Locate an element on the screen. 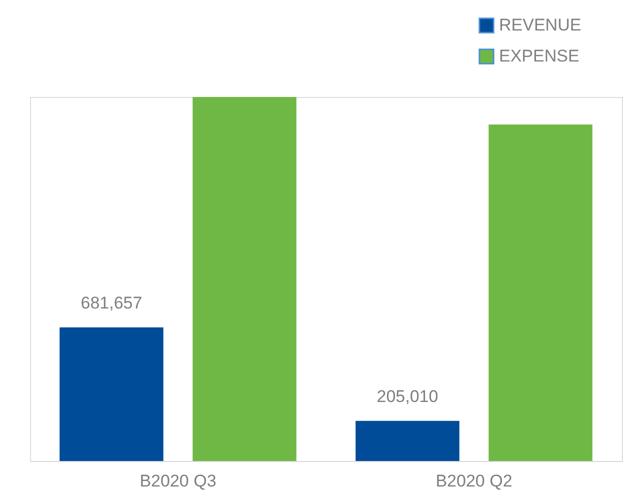 The width and height of the screenshot is (623, 501). x-tick-label: B2020 Q2 is located at coordinates (474, 481).